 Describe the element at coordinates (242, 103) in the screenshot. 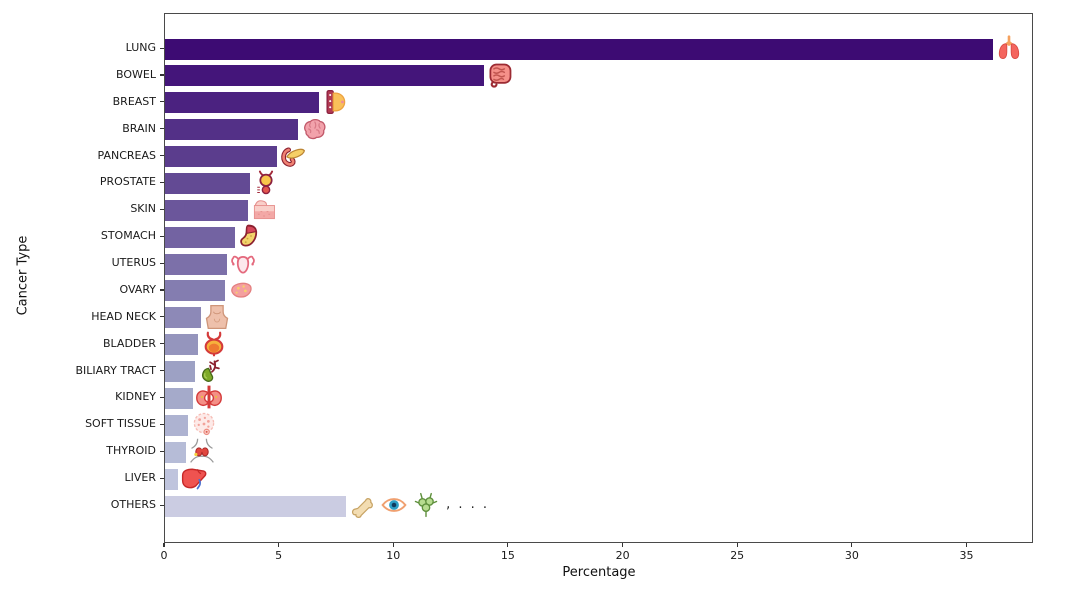

I see `bar-breast` at that location.